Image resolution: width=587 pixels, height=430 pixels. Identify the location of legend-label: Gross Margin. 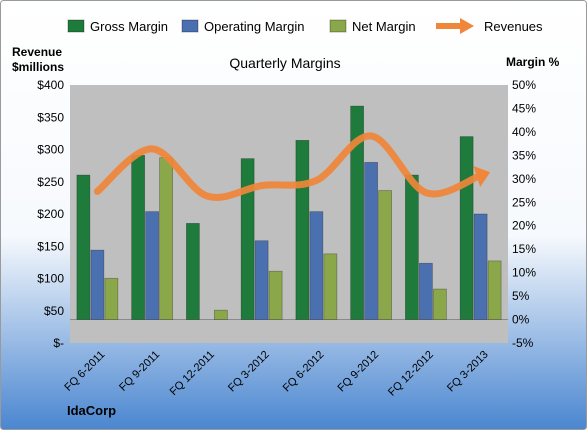
(129, 26).